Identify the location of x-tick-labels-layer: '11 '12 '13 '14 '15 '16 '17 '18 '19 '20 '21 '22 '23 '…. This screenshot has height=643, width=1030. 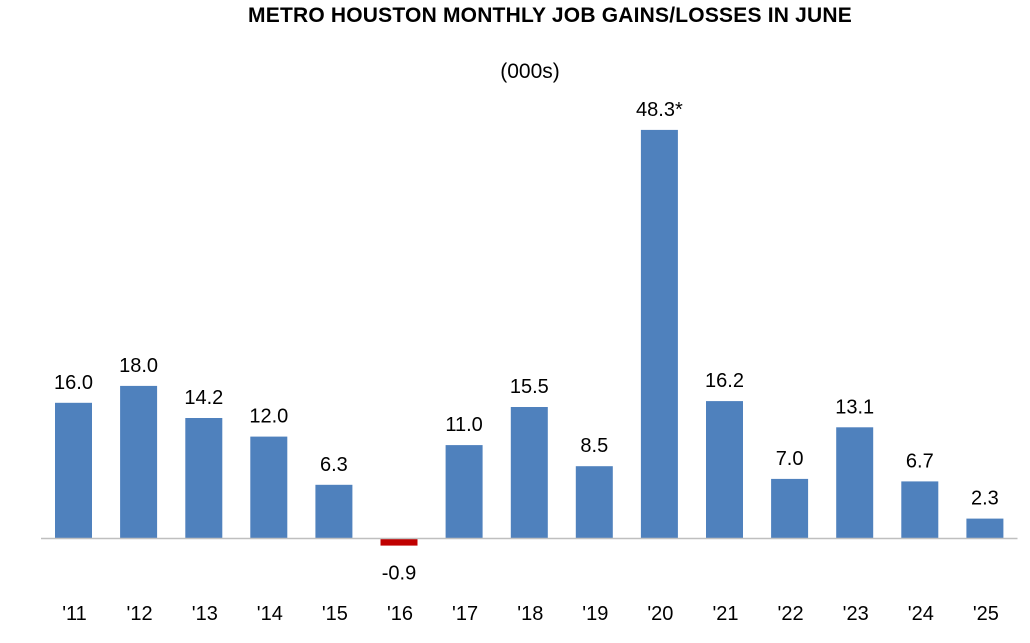
(530, 614).